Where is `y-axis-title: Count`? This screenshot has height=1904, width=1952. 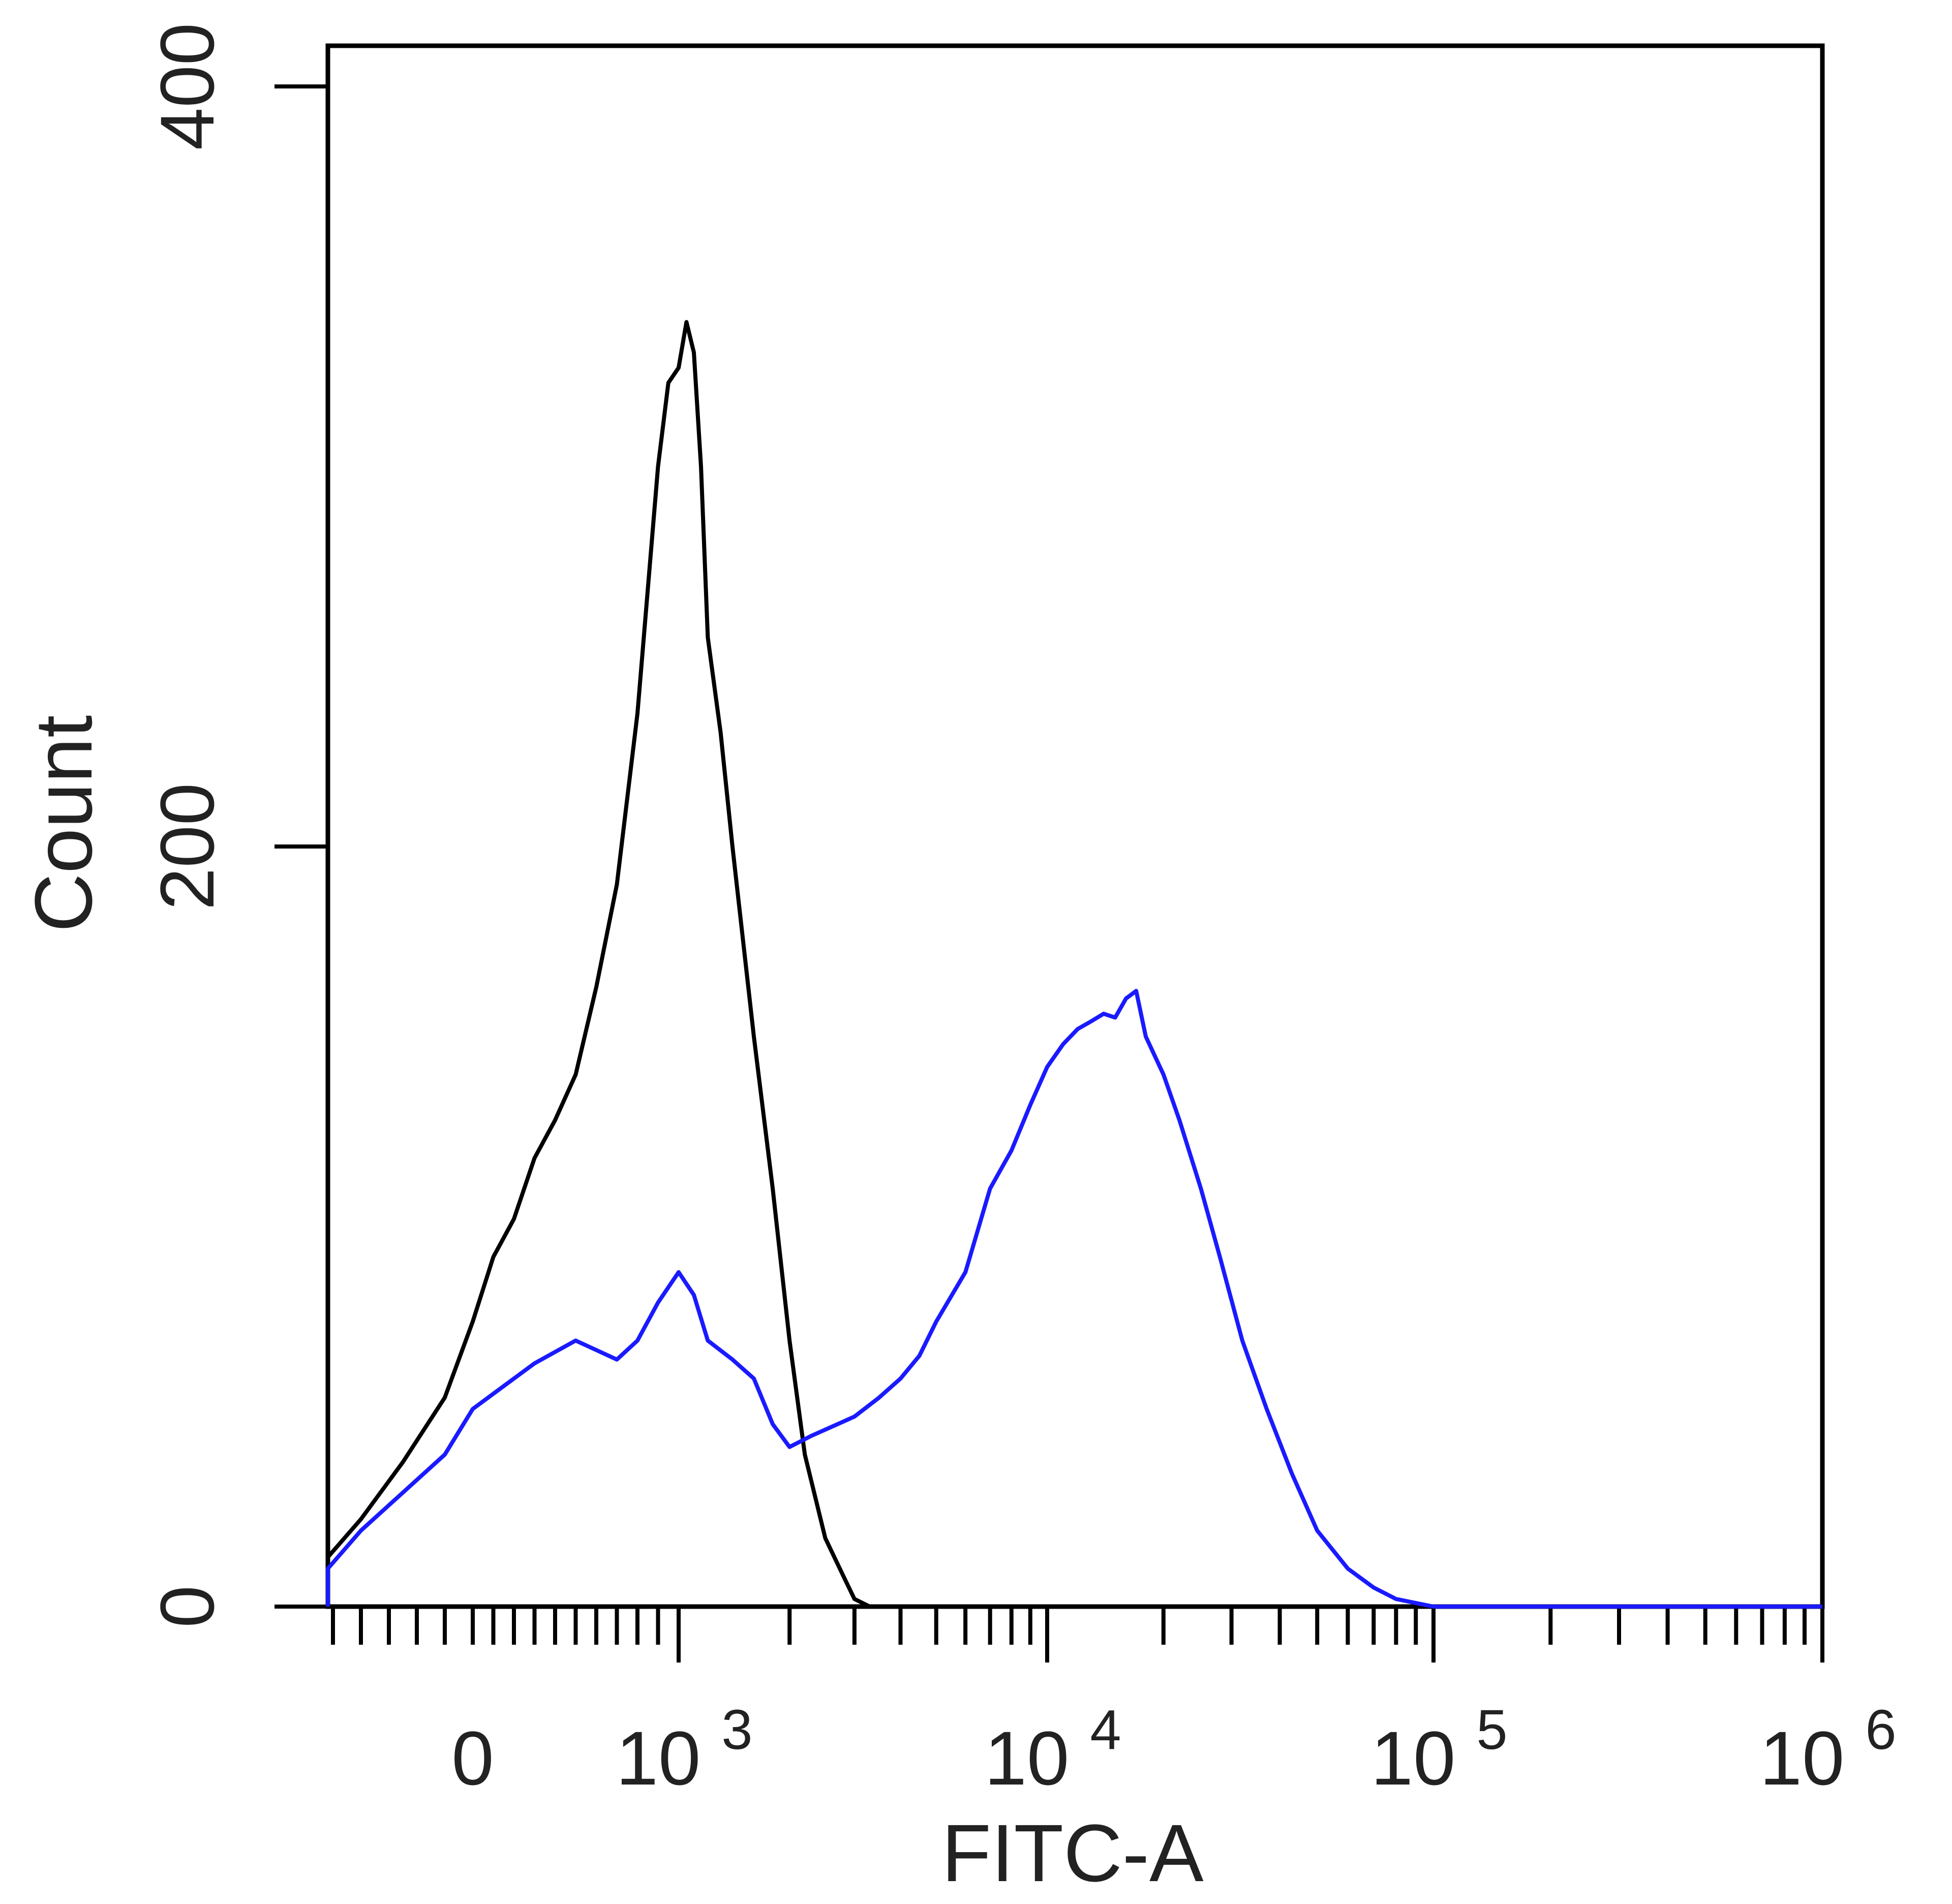 y-axis-title: Count is located at coordinates (63, 823).